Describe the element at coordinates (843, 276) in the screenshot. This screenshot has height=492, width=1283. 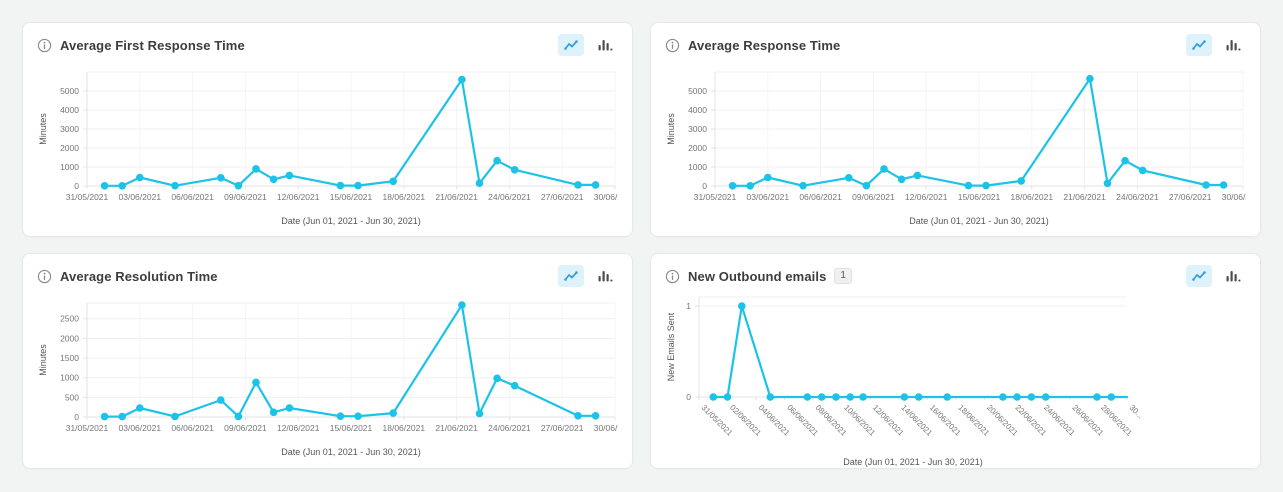
I see `count-badge: 1` at that location.